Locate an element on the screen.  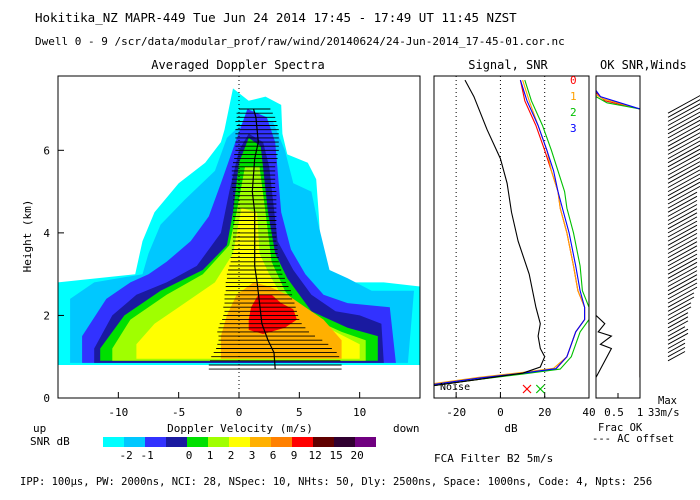
snr-legend-tick: 12 is located at coordinates (314, 455).